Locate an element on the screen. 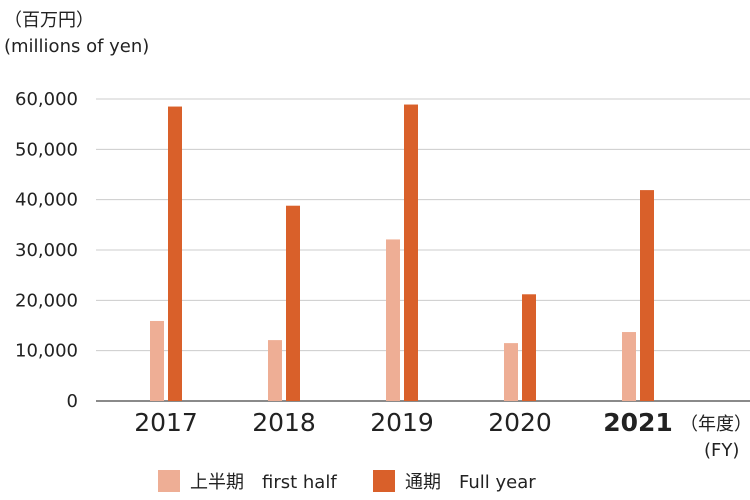  bar-first-half-2020 is located at coordinates (511, 372).